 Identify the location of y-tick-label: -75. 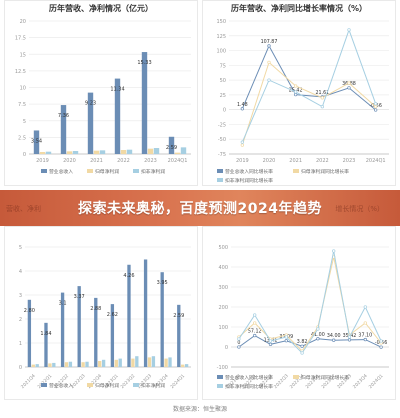
(222, 155).